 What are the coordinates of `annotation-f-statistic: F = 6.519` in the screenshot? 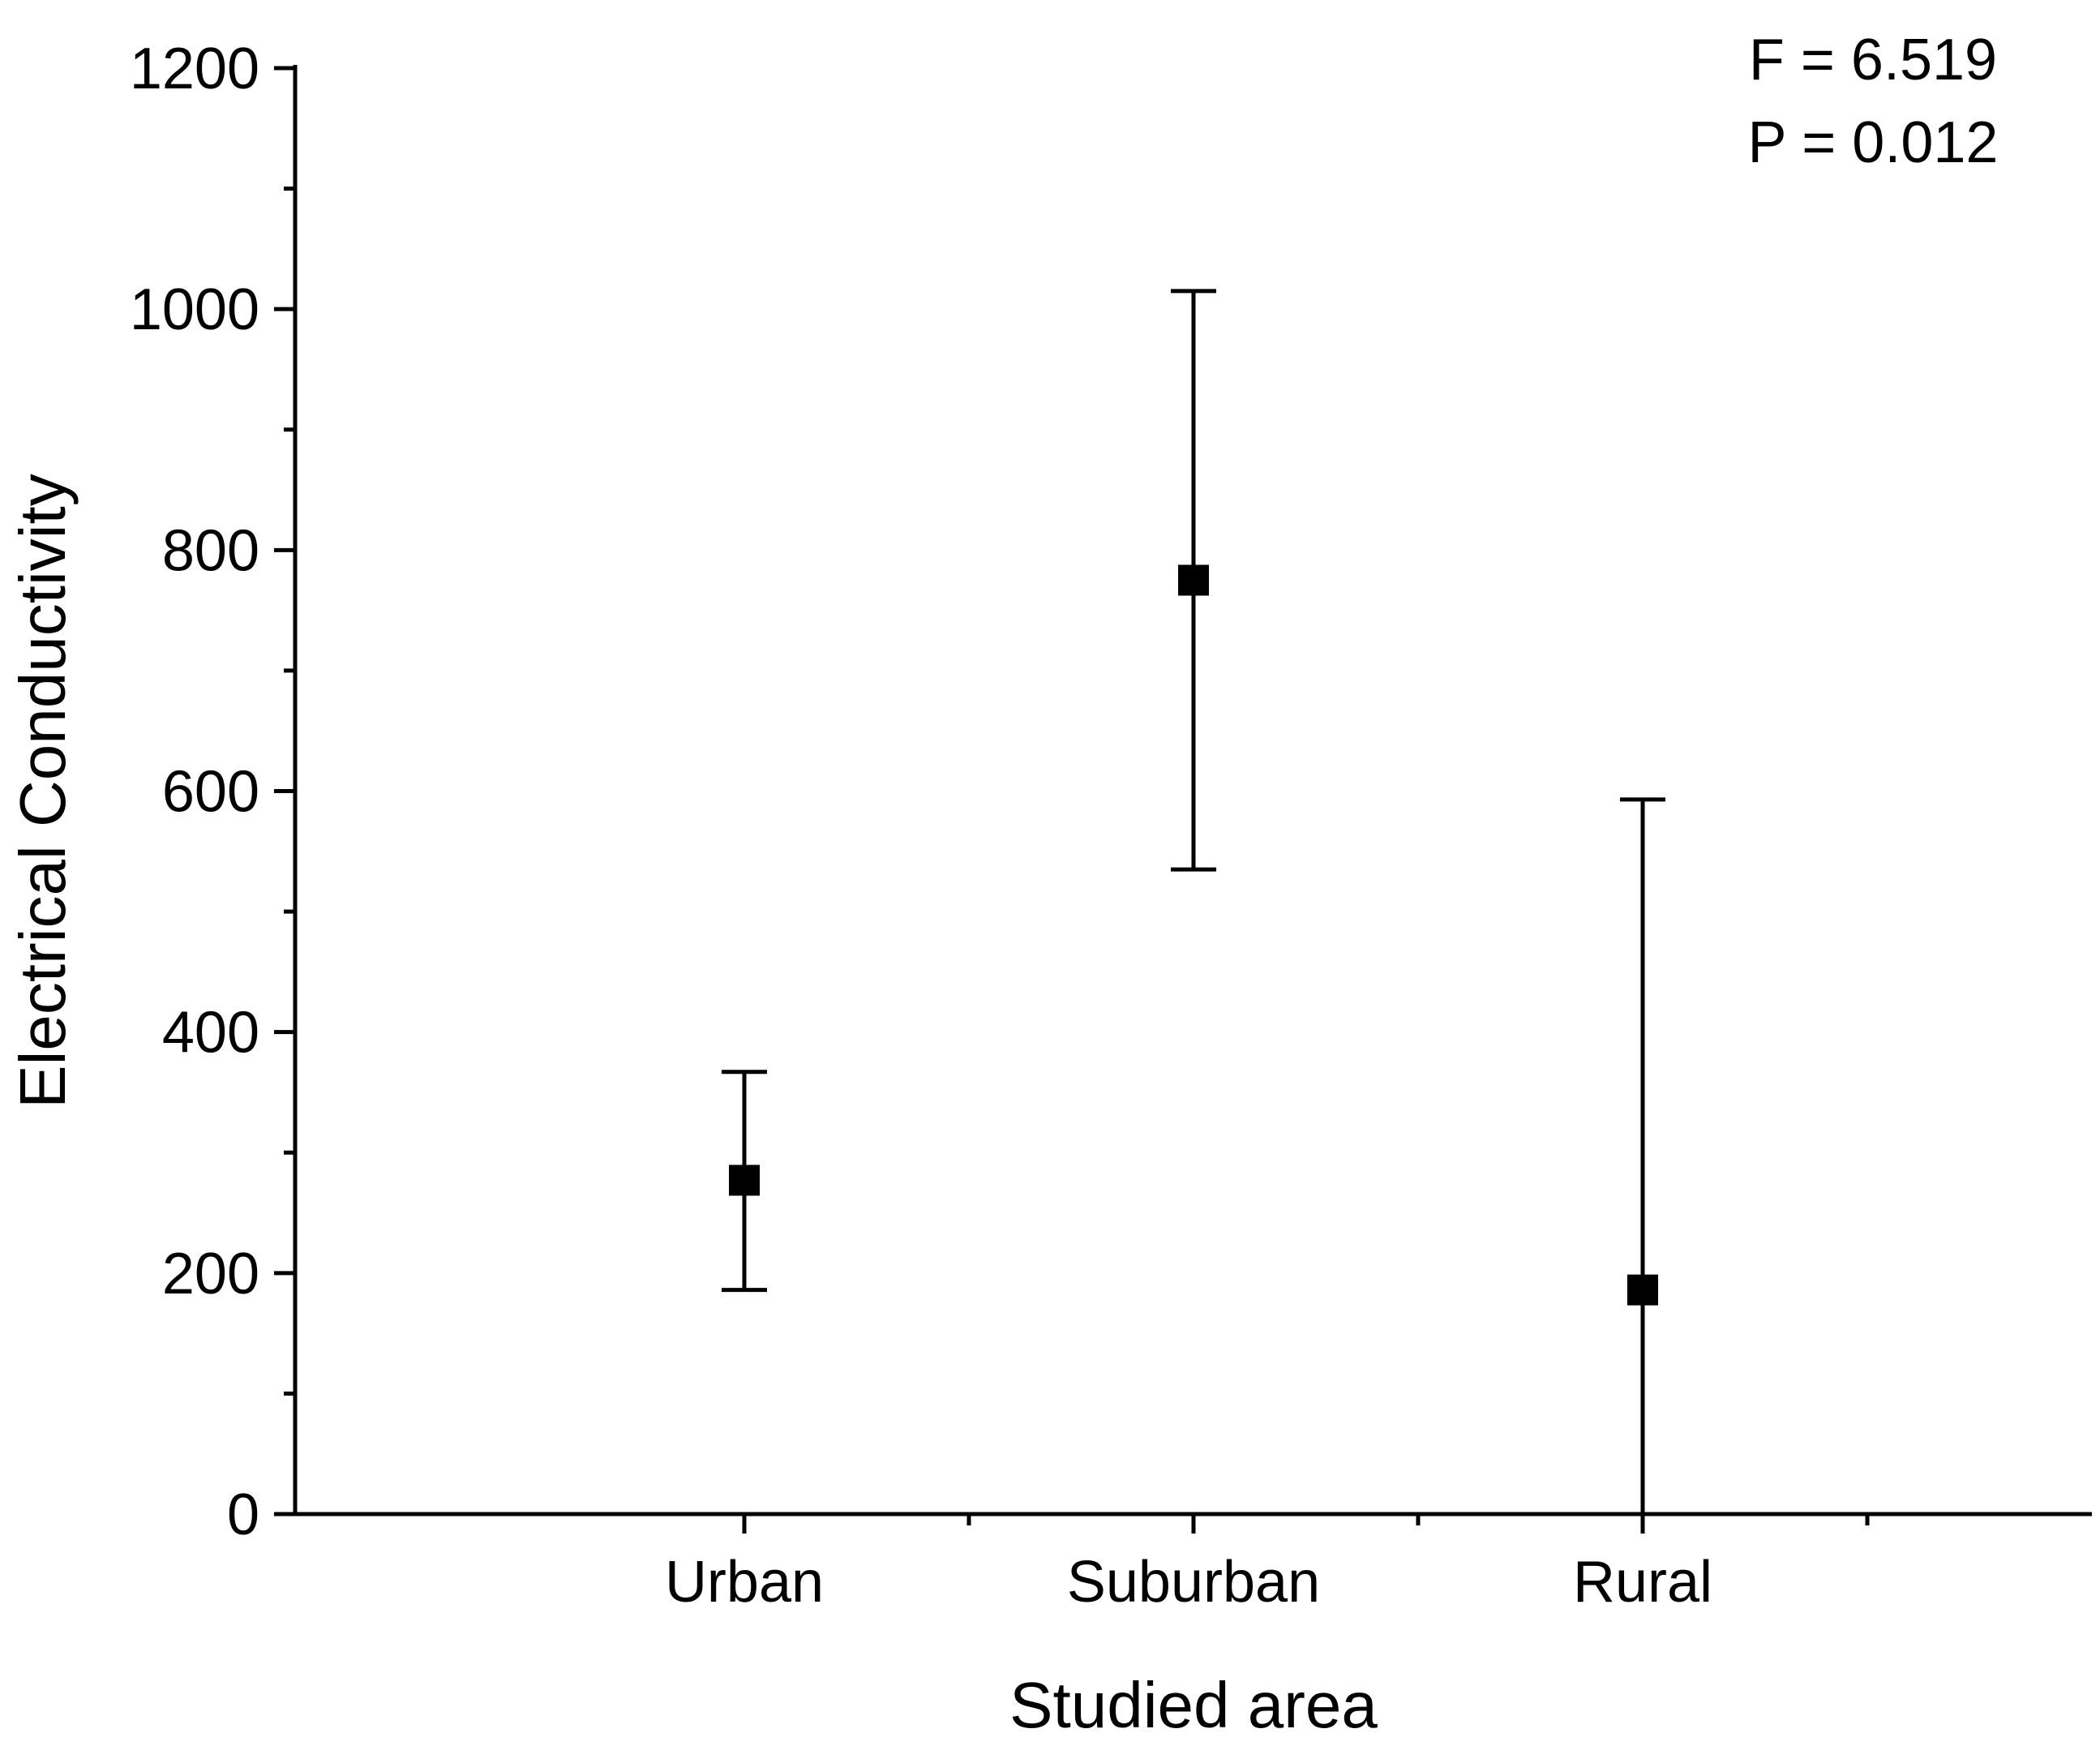 It's located at (1873, 60).